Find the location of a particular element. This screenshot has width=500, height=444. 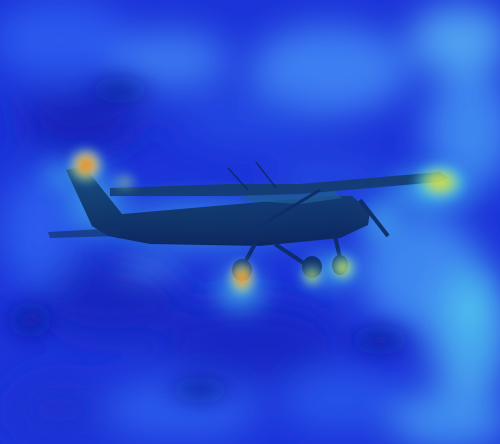

wing is located at coordinates (279, 184).